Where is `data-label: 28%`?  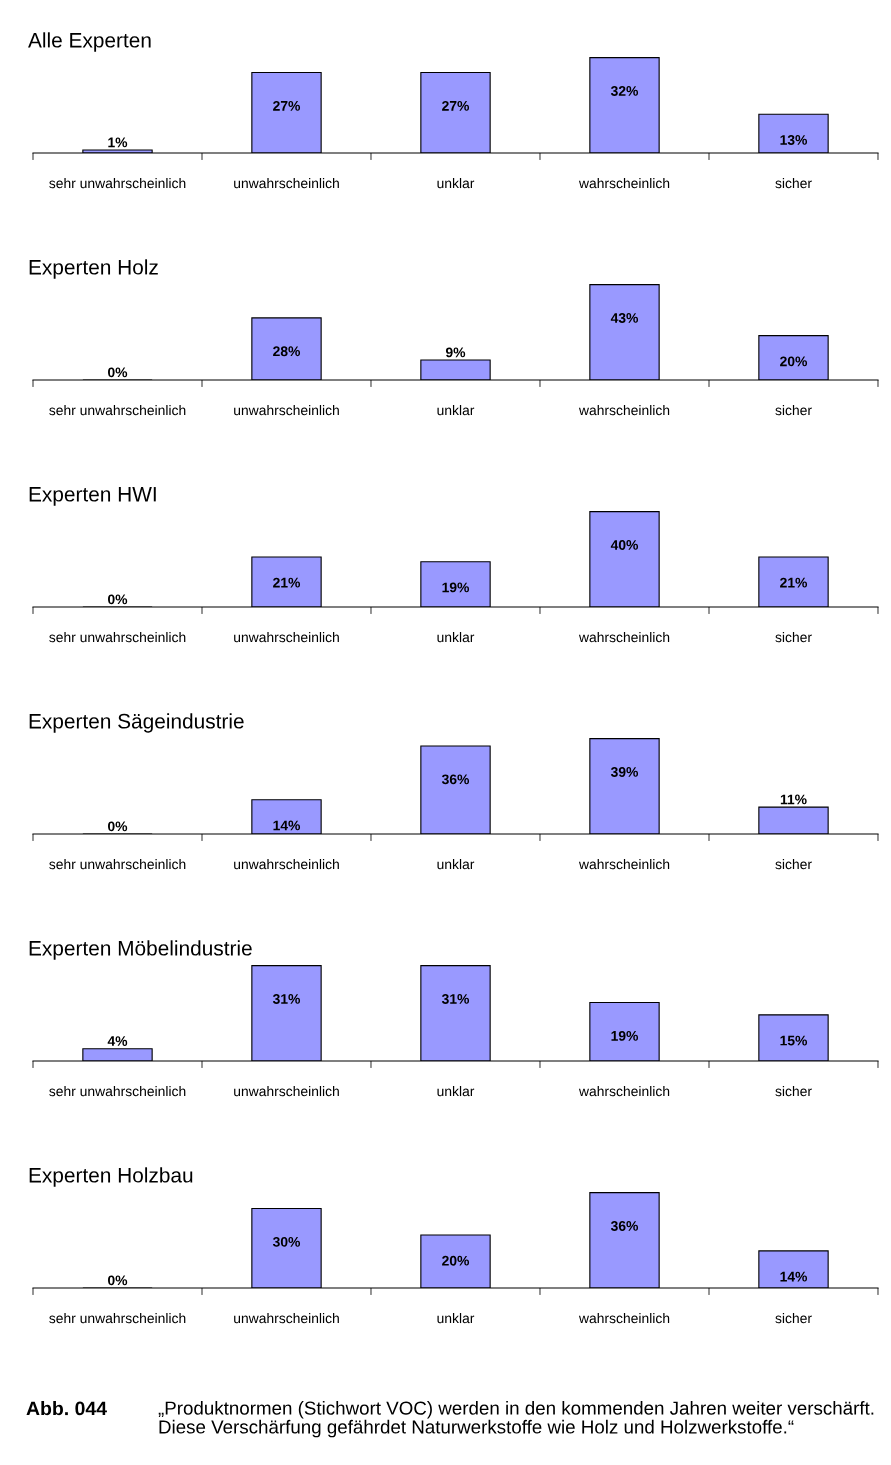 data-label: 28% is located at coordinates (287, 351).